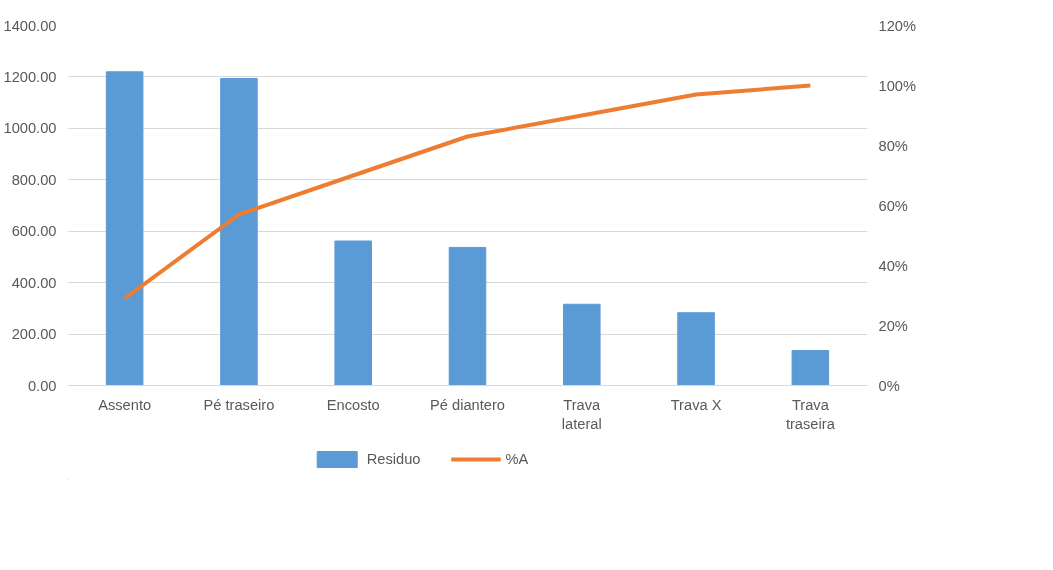  Describe the element at coordinates (239, 404) in the screenshot. I see `x-tick-label: Pé traseiro` at that location.